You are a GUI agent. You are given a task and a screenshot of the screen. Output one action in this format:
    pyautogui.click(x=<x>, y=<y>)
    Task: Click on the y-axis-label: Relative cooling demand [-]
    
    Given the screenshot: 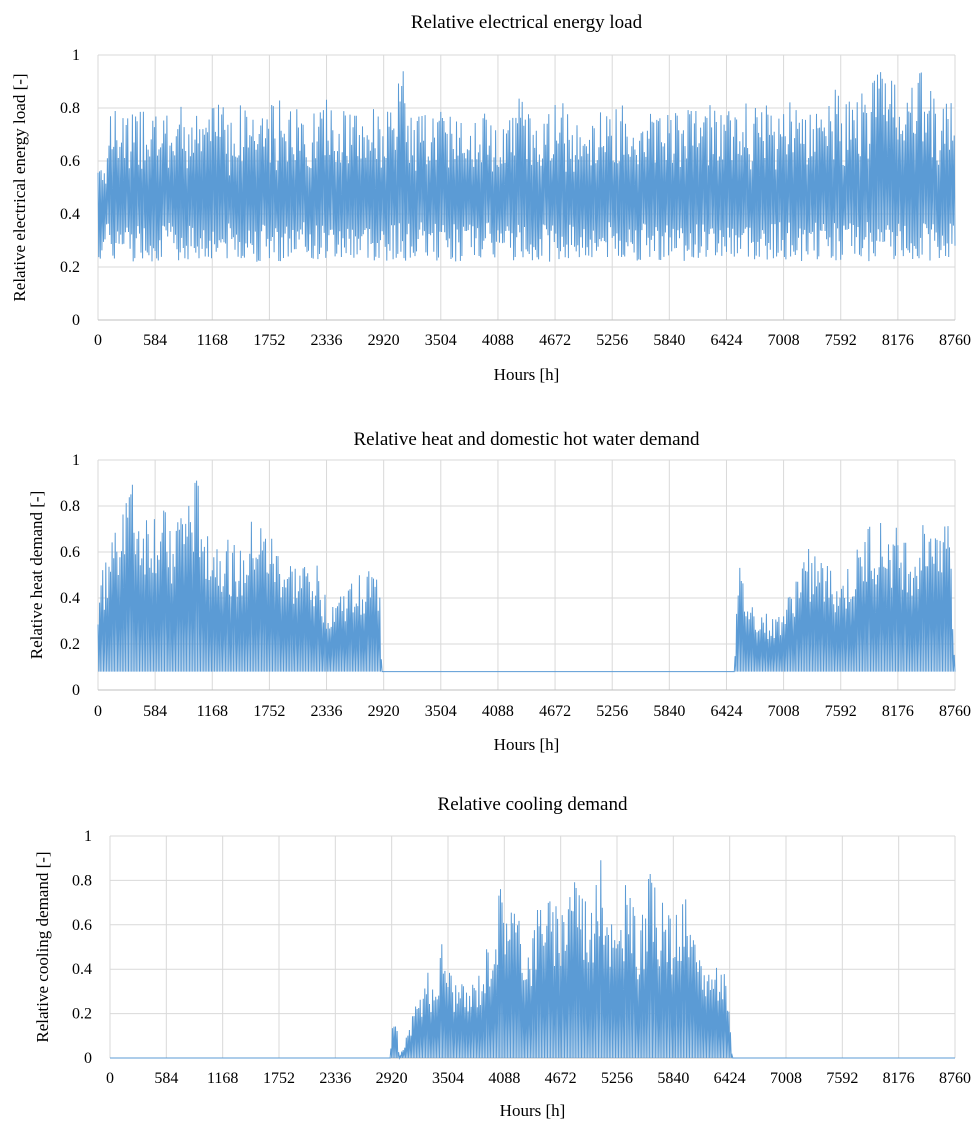 What is the action you would take?
    pyautogui.click(x=42, y=946)
    